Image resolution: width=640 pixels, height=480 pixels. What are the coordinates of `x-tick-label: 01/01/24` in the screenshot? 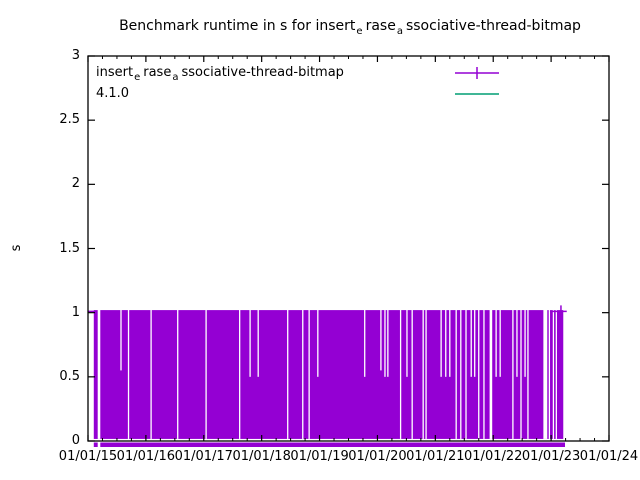 It's located at (609, 456).